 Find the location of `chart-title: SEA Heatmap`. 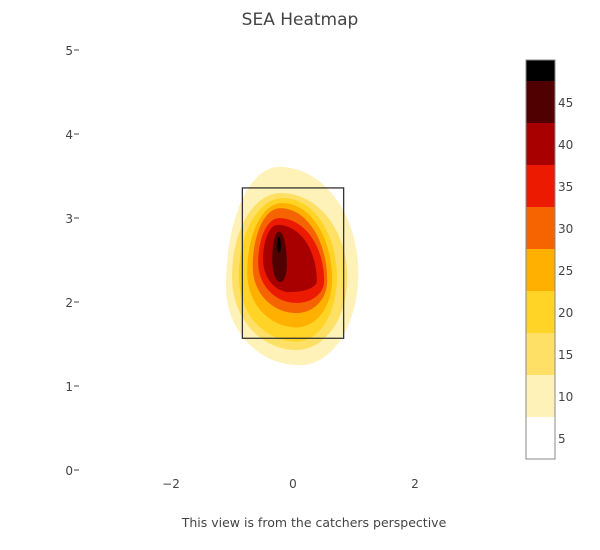

chart-title: SEA Heatmap is located at coordinates (300, 20).